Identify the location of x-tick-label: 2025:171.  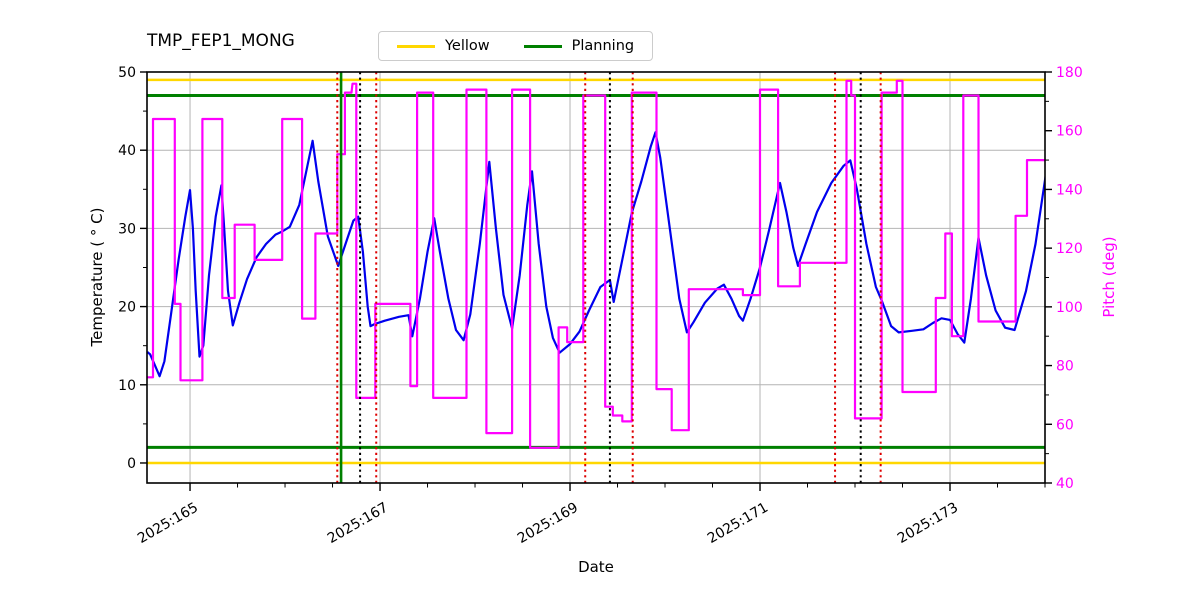
(738, 523).